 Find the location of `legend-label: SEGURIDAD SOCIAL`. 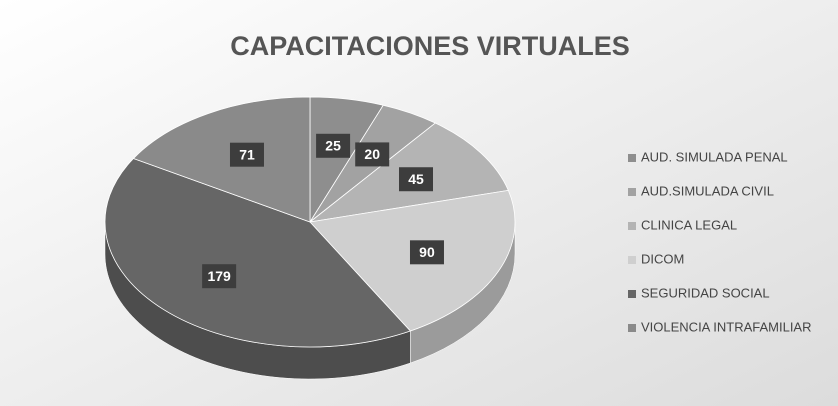

legend-label: SEGURIDAD SOCIAL is located at coordinates (705, 292).